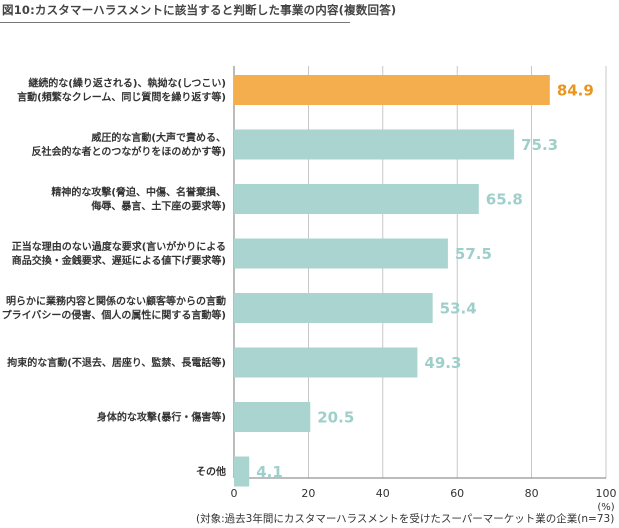 This screenshot has height=528, width=619. I want to click on category-label: 精神的な攻撃(脅迫、中傷、名誉棄損、, so click(138, 192).